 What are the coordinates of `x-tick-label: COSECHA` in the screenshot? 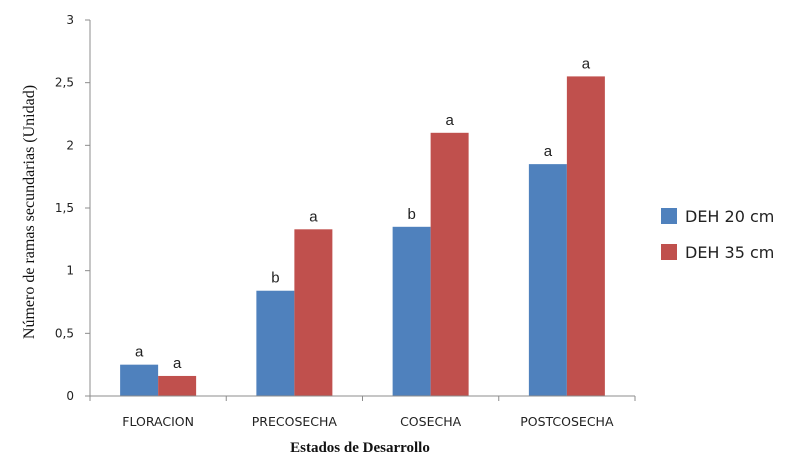 It's located at (431, 421).